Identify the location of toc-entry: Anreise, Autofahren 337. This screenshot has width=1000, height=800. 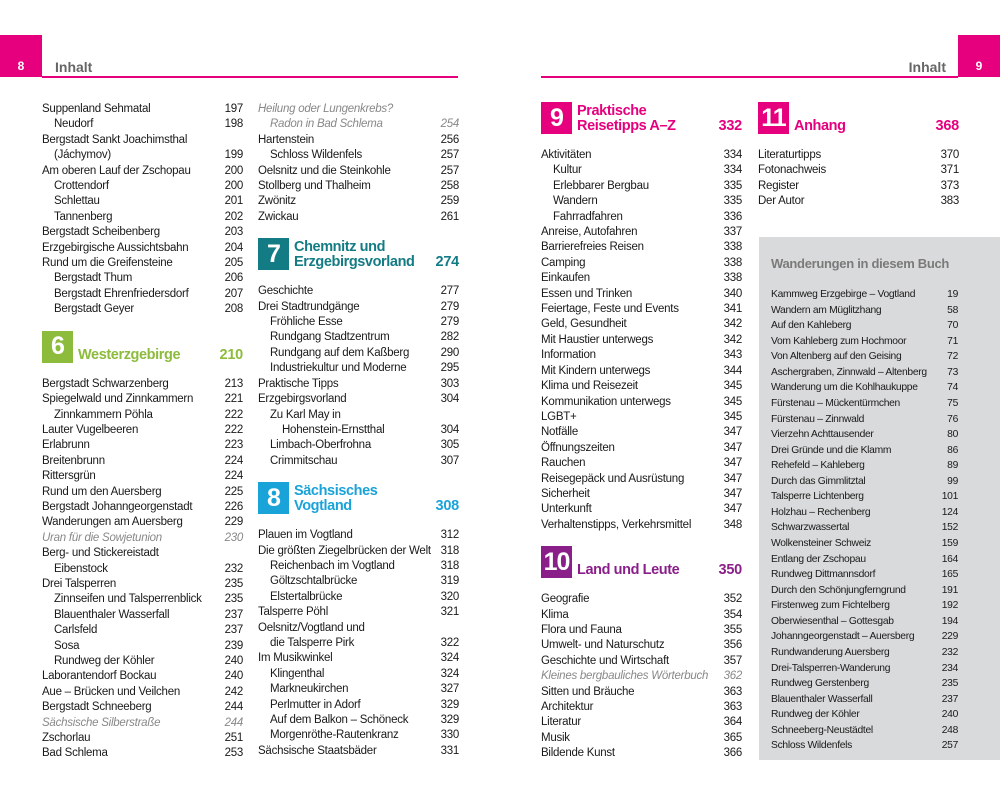
(641, 232).